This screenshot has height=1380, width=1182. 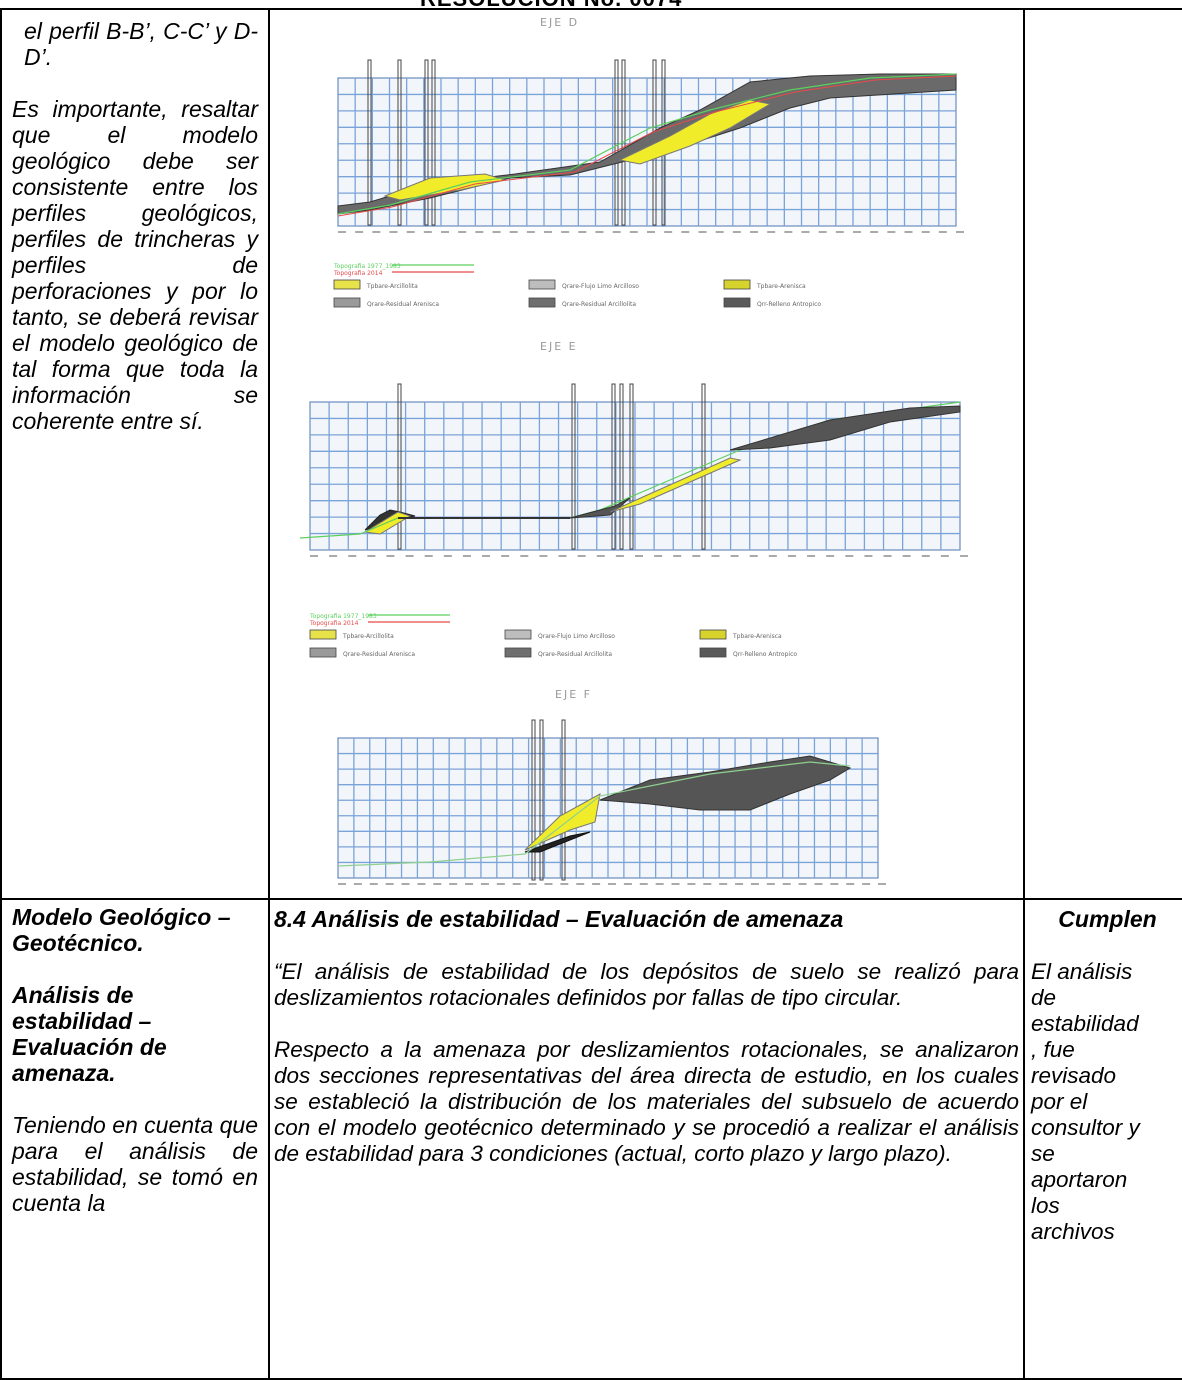 What do you see at coordinates (1043, 1153) in the screenshot?
I see `response-line: se` at bounding box center [1043, 1153].